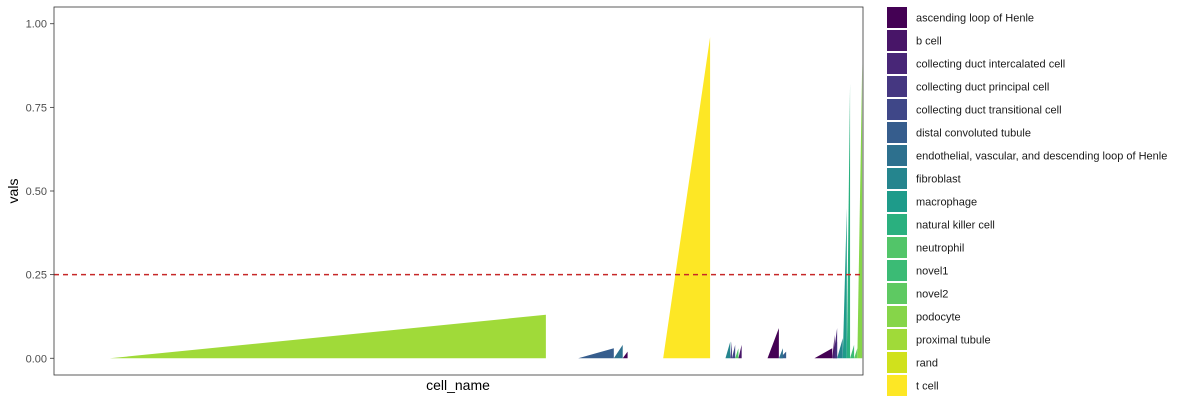 The width and height of the screenshot is (1200, 400). What do you see at coordinates (989, 111) in the screenshot?
I see `legend-label-4: collecting duct transitional cell` at bounding box center [989, 111].